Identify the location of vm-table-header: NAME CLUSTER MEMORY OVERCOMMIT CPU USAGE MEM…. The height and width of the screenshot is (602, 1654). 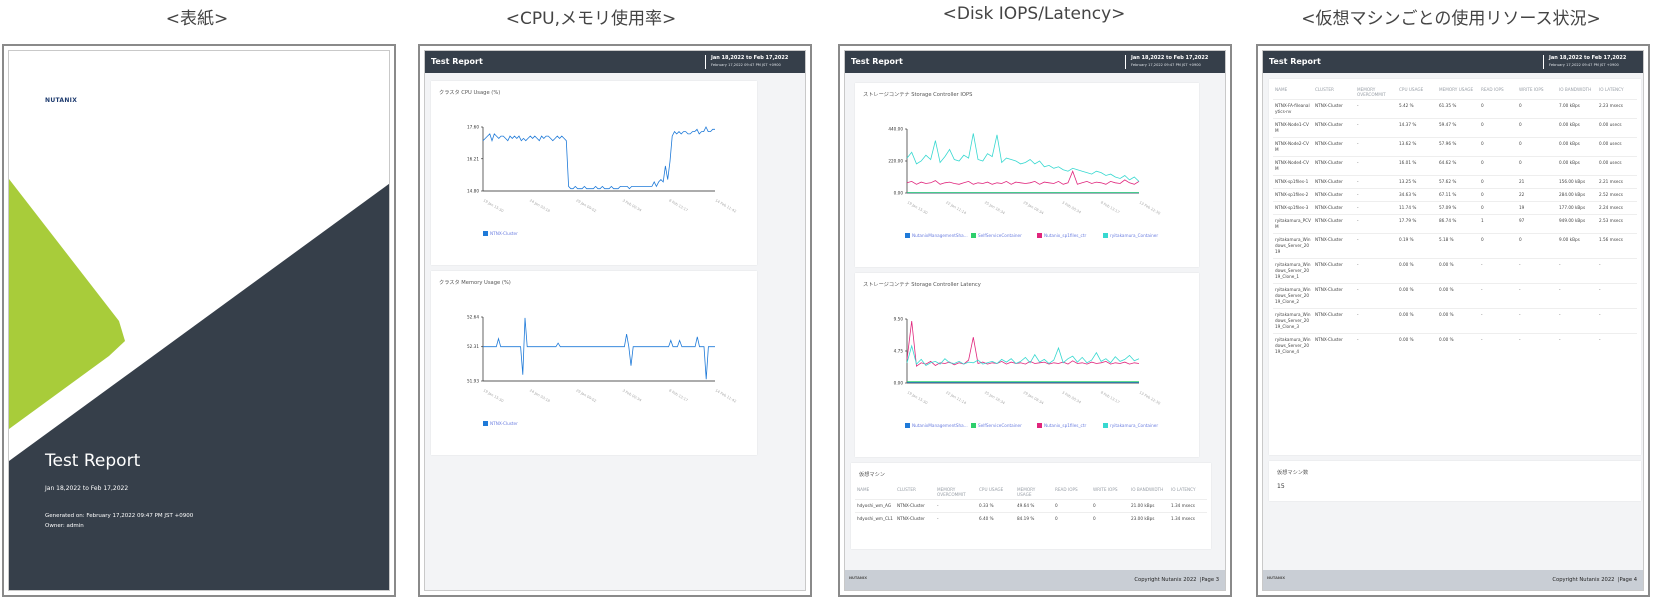
(1031, 492).